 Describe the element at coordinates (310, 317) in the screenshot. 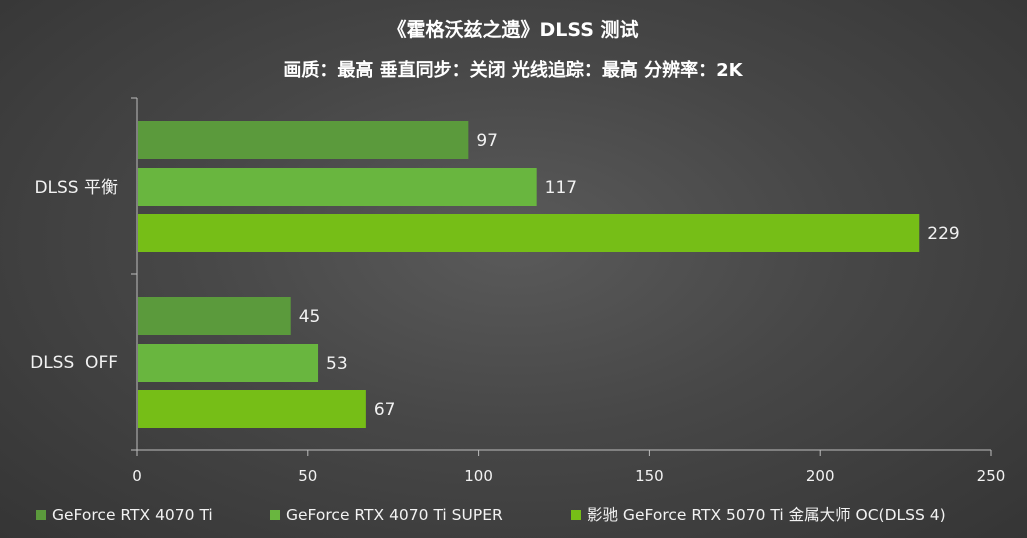

I see `bar-value-label: 45` at that location.